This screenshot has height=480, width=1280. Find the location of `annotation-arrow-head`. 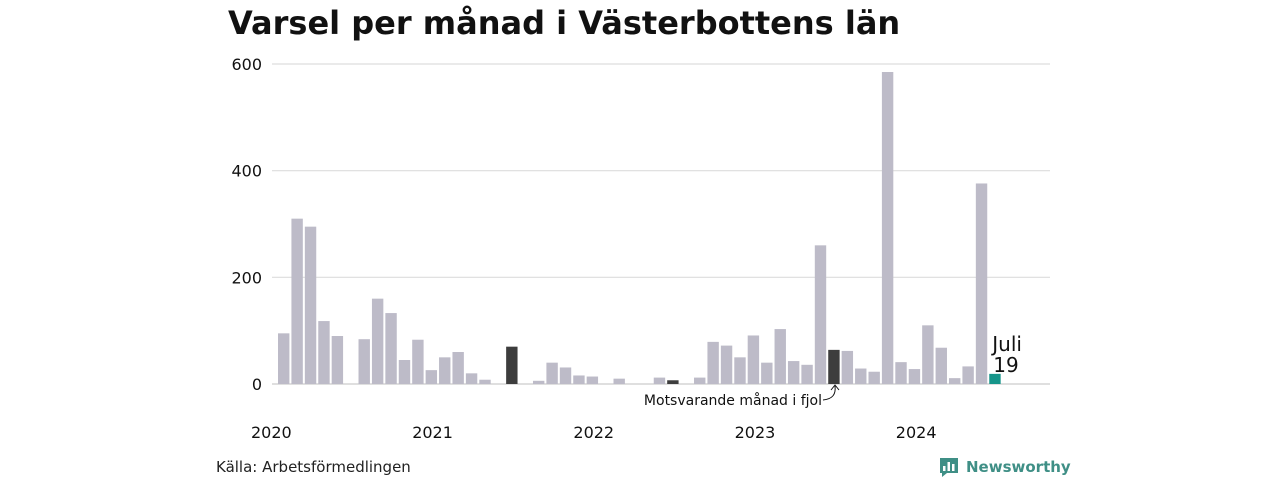

annotation-arrow-head is located at coordinates (835, 387).